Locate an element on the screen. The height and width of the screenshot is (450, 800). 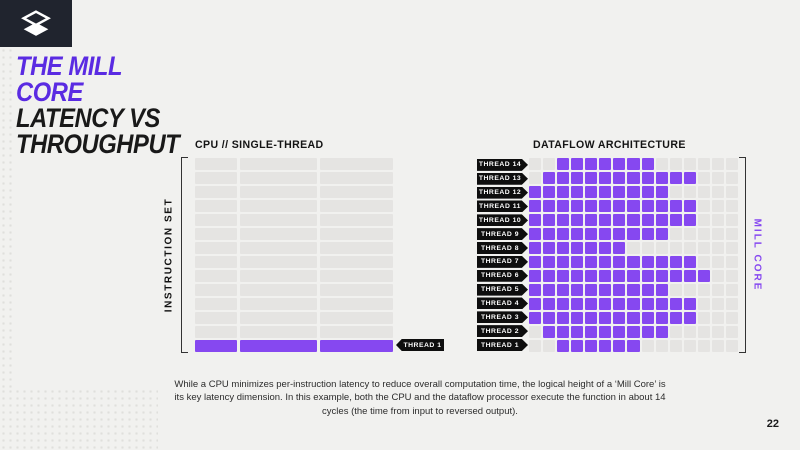
thread-tag: THREAD 4 is located at coordinates (502, 303).